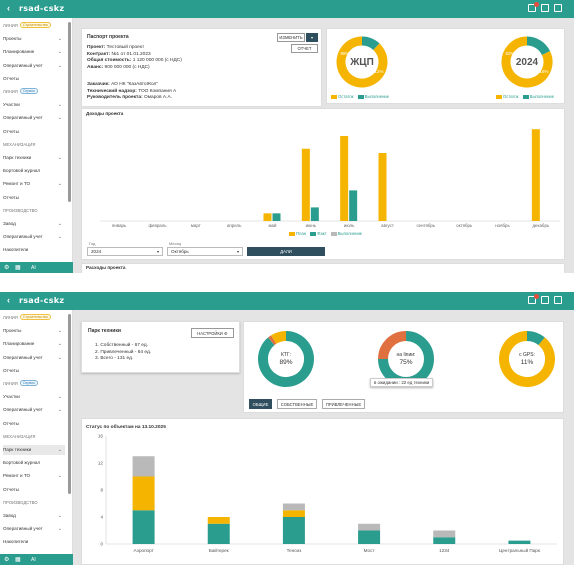  Describe the element at coordinates (19, 144) in the screenshot. I see `sidebar-item-label: МЕХАНИЗАЦИЯ` at that location.